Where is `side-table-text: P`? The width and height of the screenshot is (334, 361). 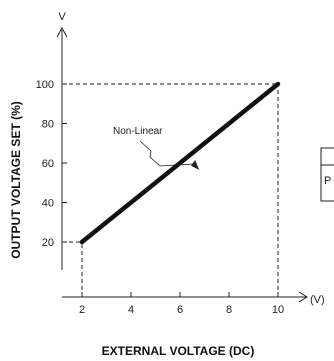
side-table-text: P is located at coordinates (327, 181).